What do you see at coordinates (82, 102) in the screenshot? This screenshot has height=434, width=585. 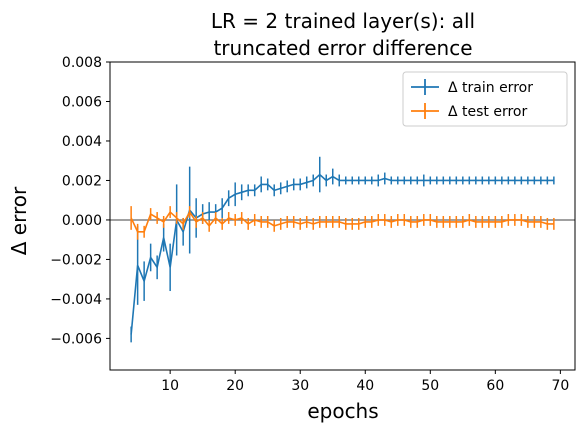 I see `y-tick-label: 0.006` at bounding box center [82, 102].